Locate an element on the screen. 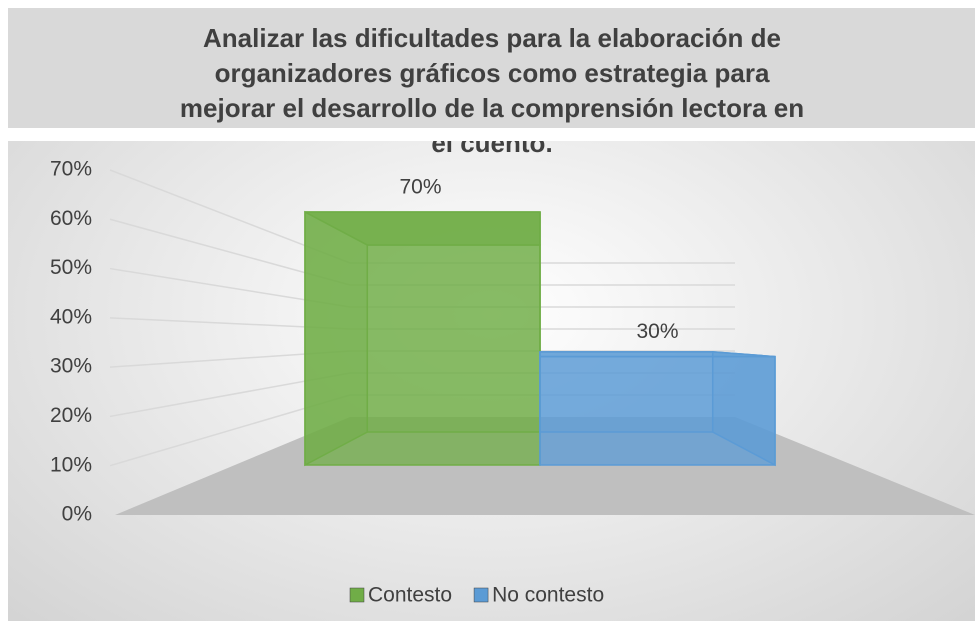 The width and height of the screenshot is (979, 621). title-band is located at coordinates (491, 134).